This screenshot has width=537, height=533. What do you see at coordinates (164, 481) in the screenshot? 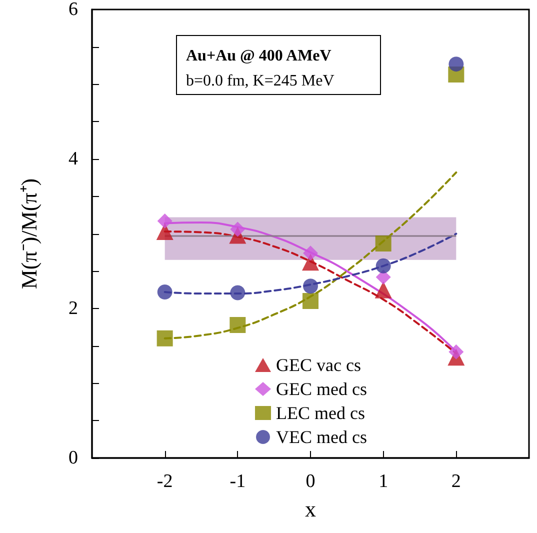
I see `x-tick-label: -2` at bounding box center [164, 481].